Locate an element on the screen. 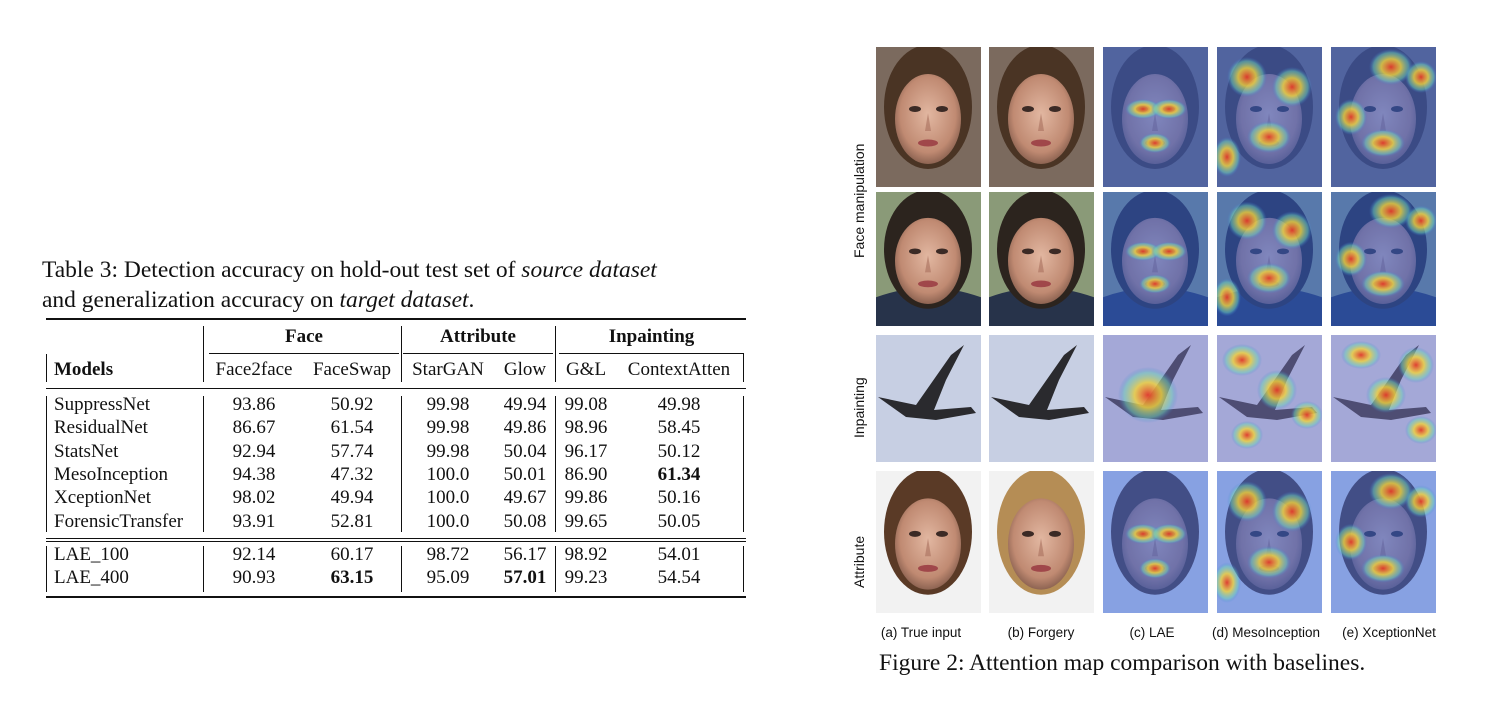 This screenshot has width=1501, height=701. column-header-face2face: Face2face is located at coordinates (254, 369).